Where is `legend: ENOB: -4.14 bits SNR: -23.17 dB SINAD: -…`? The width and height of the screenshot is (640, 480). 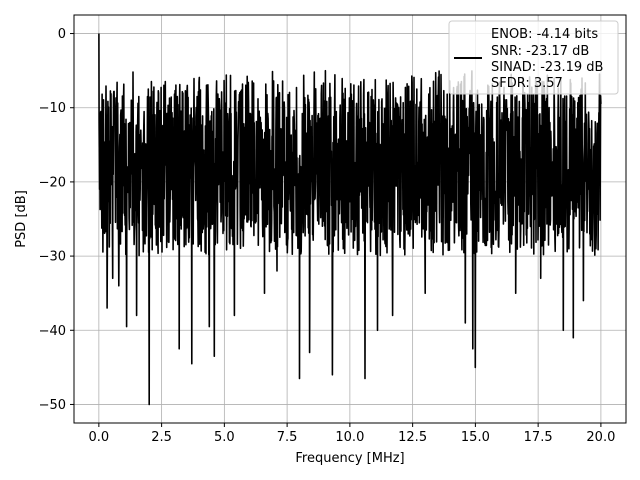 legend: ENOB: -4.14 bits SNR: -23.17 dB SINAD: -… is located at coordinates (533, 57).